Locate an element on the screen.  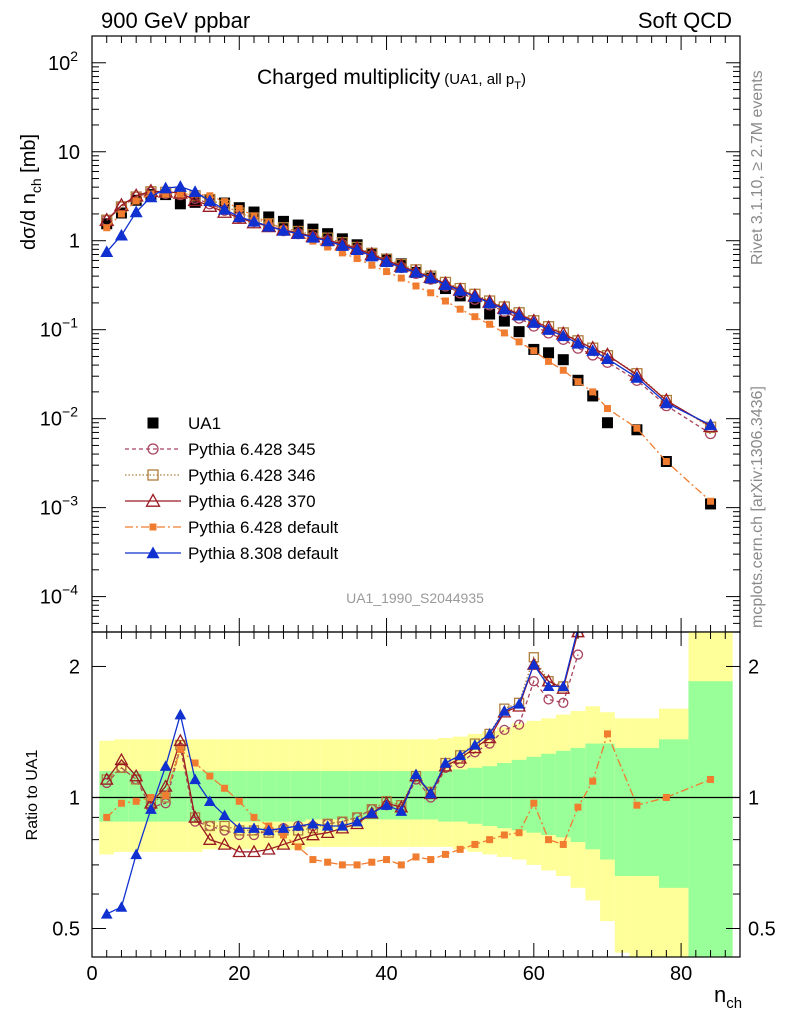
y-tick-label: 10⁻² is located at coordinates (59, 417).